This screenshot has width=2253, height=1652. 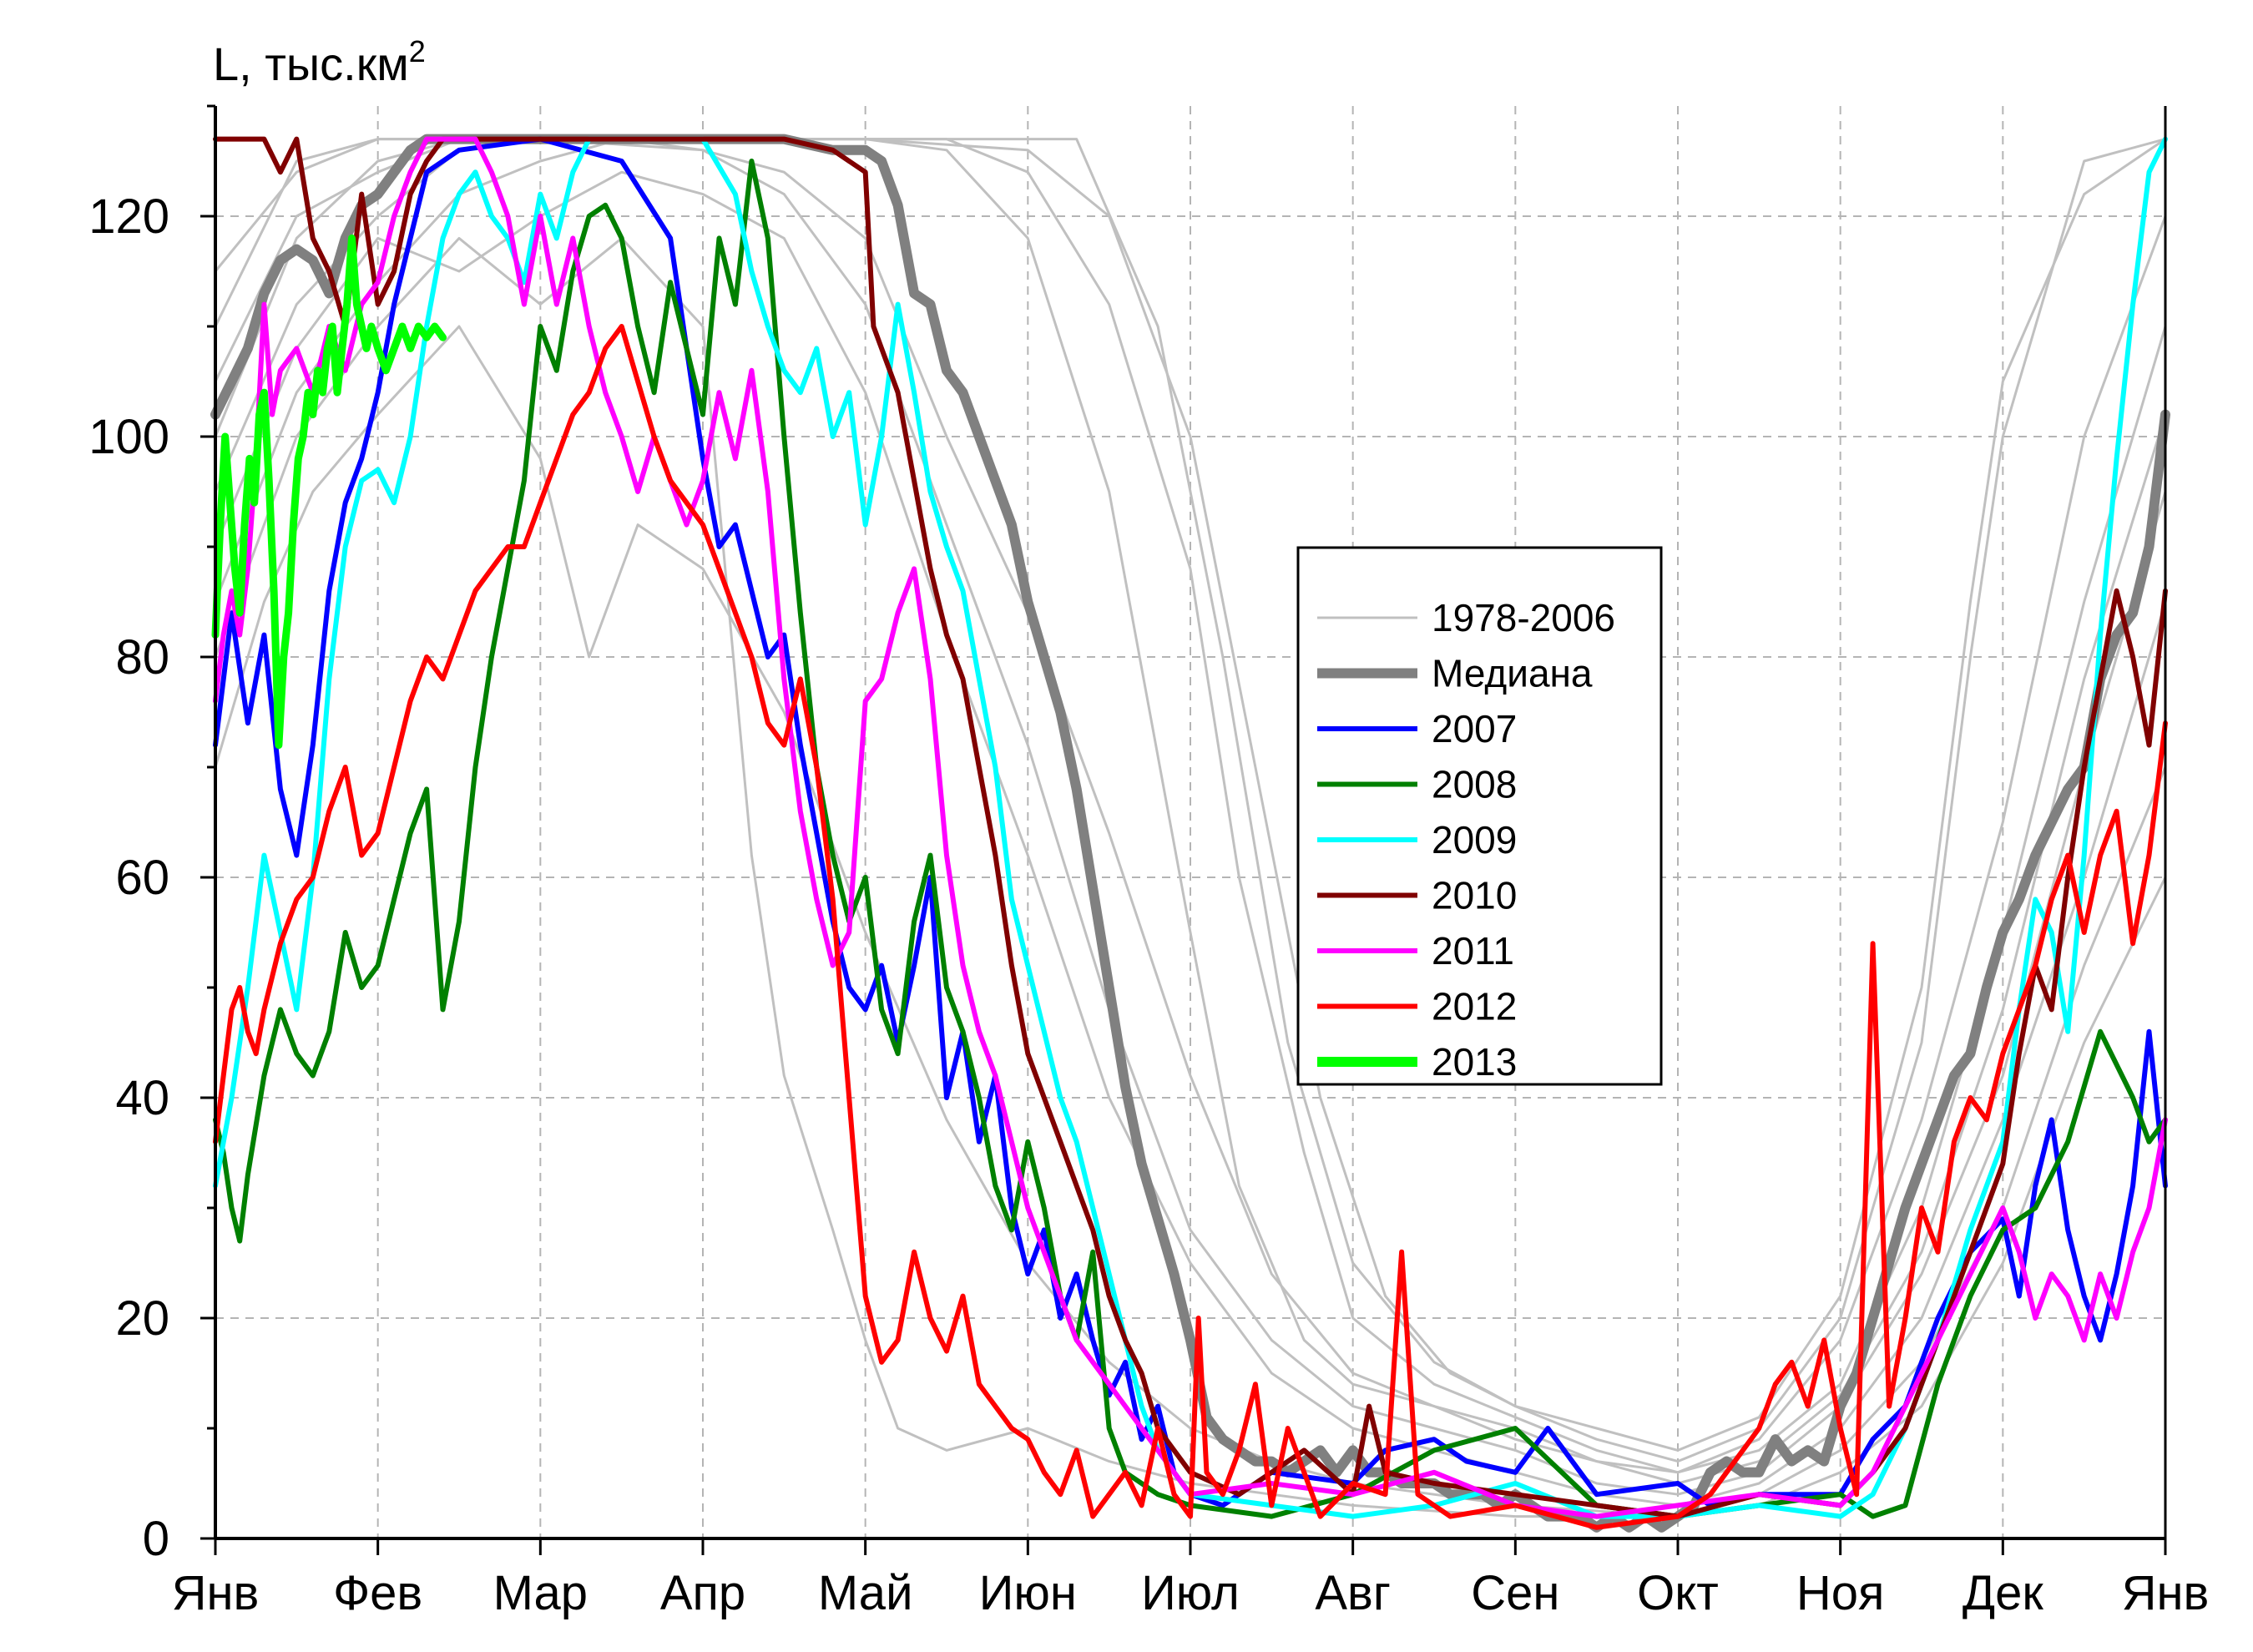 I want to click on x-tick-label: Июл, so click(x=1190, y=1593).